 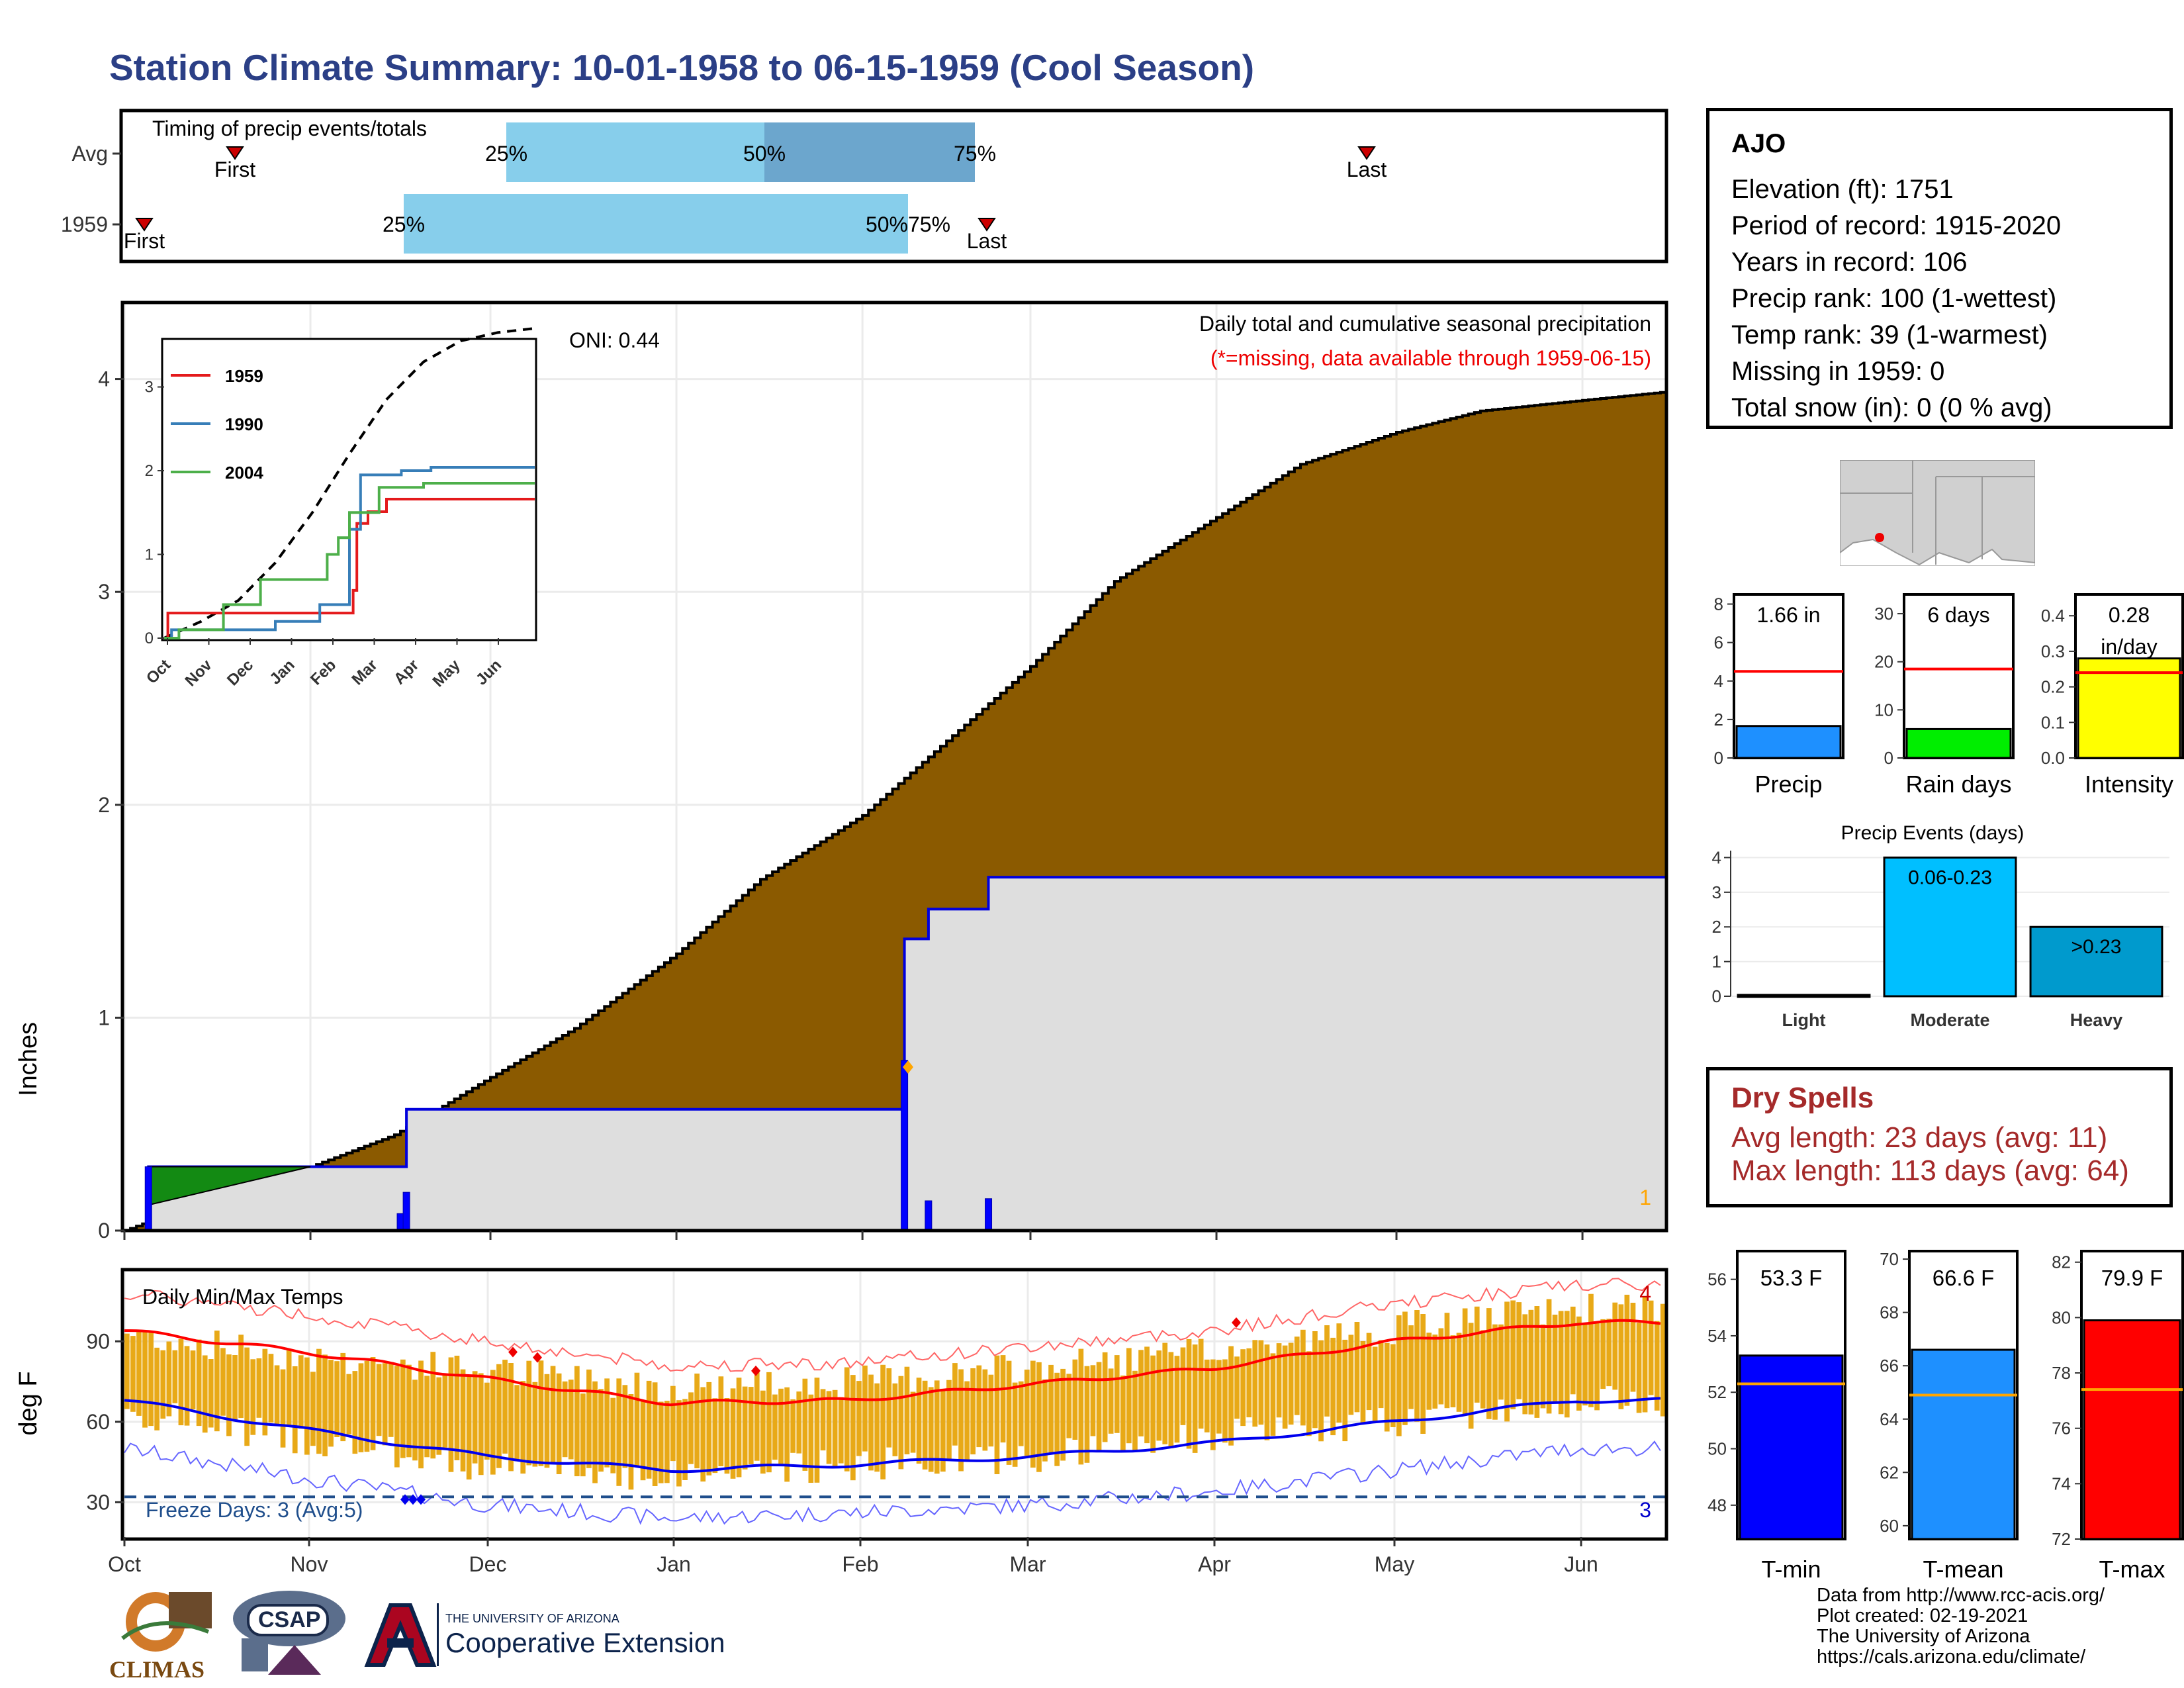 What do you see at coordinates (1718, 719) in the screenshot?
I see `mini-bar-tick: 2` at bounding box center [1718, 719].